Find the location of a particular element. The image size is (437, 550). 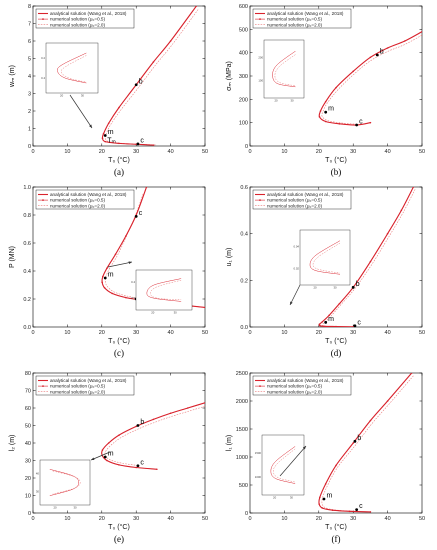

series-group is located at coordinates (153, 436).